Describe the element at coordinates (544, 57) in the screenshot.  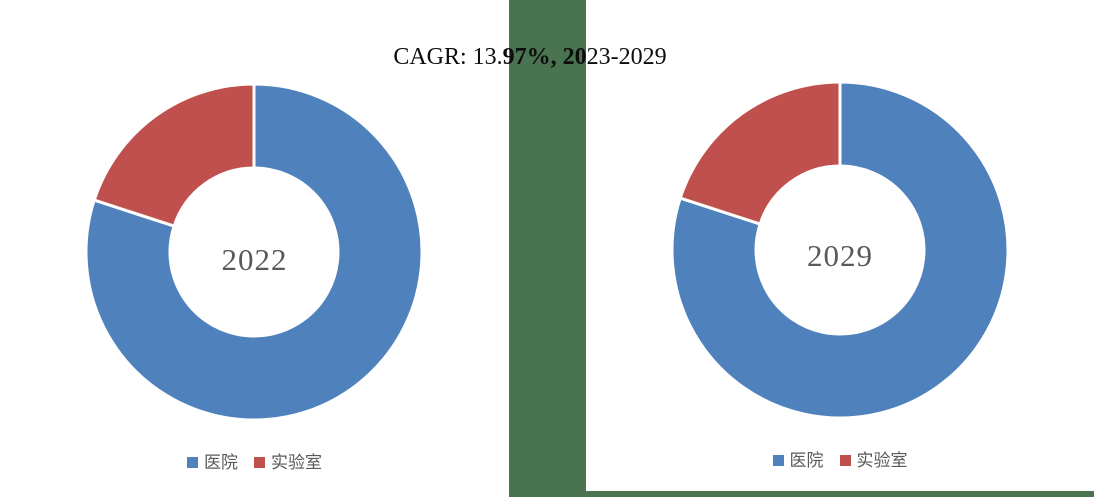
I see `chart-title-segment-bold: 97%, 20` at that location.